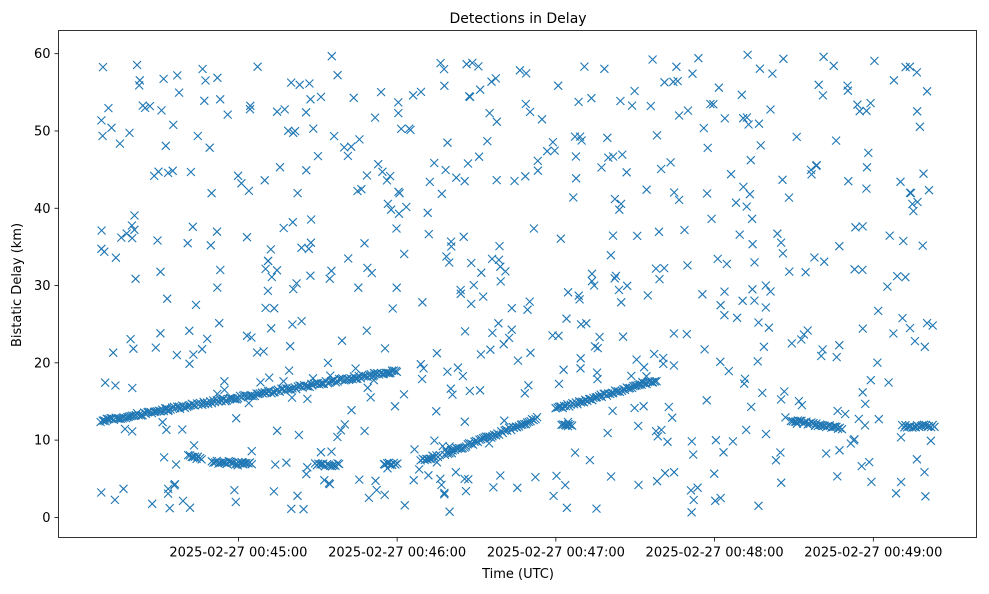 This screenshot has width=989, height=594. I want to click on x-tick-label: 2025-02-27 00:49:00, so click(873, 553).